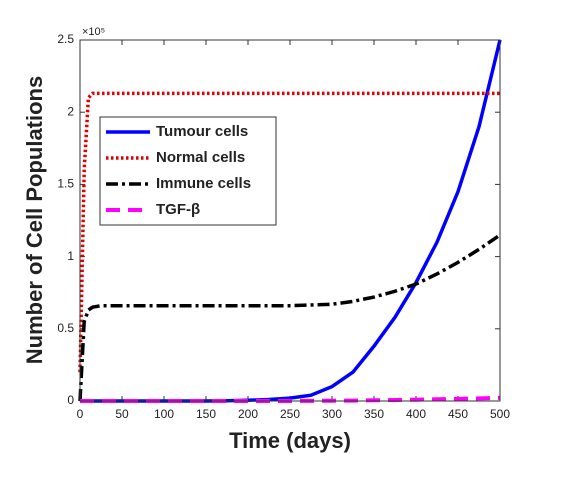  What do you see at coordinates (332, 414) in the screenshot?
I see `x-tick-label: 300` at bounding box center [332, 414].